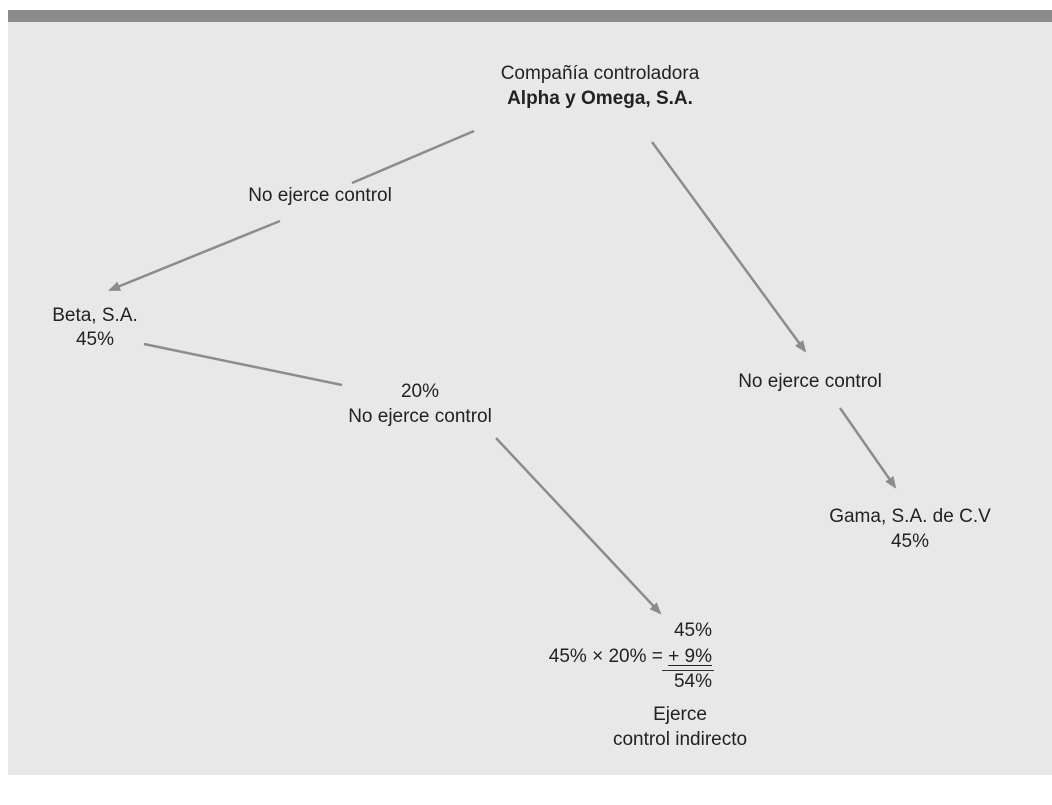 Image resolution: width=1052 pixels, height=805 pixels. Describe the element at coordinates (692, 681) in the screenshot. I see `result-total: 54%` at that location.